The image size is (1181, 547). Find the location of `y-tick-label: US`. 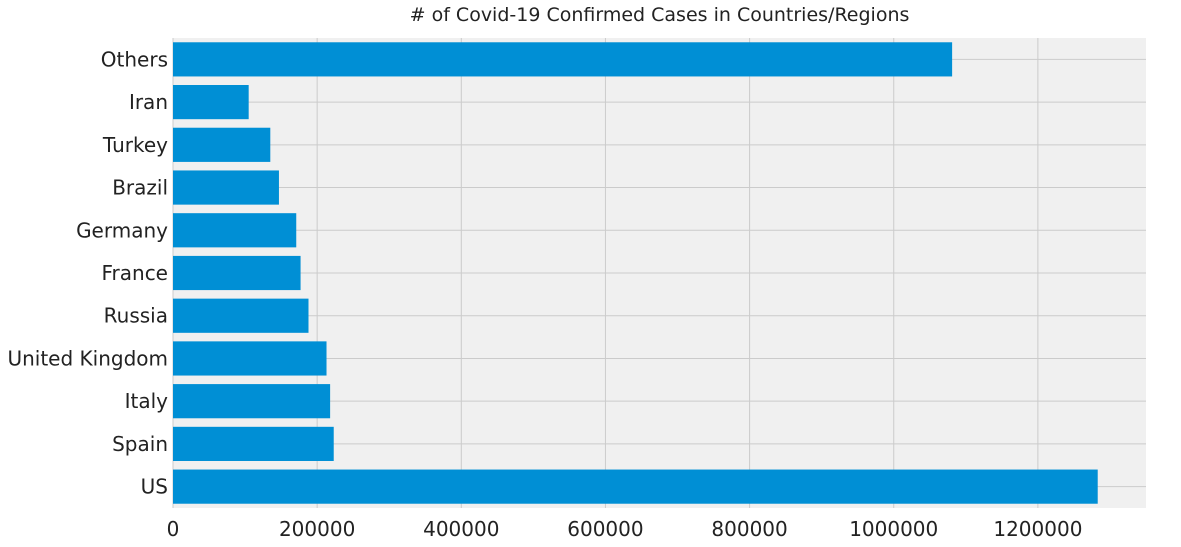

y-tick-label: US is located at coordinates (154, 487).